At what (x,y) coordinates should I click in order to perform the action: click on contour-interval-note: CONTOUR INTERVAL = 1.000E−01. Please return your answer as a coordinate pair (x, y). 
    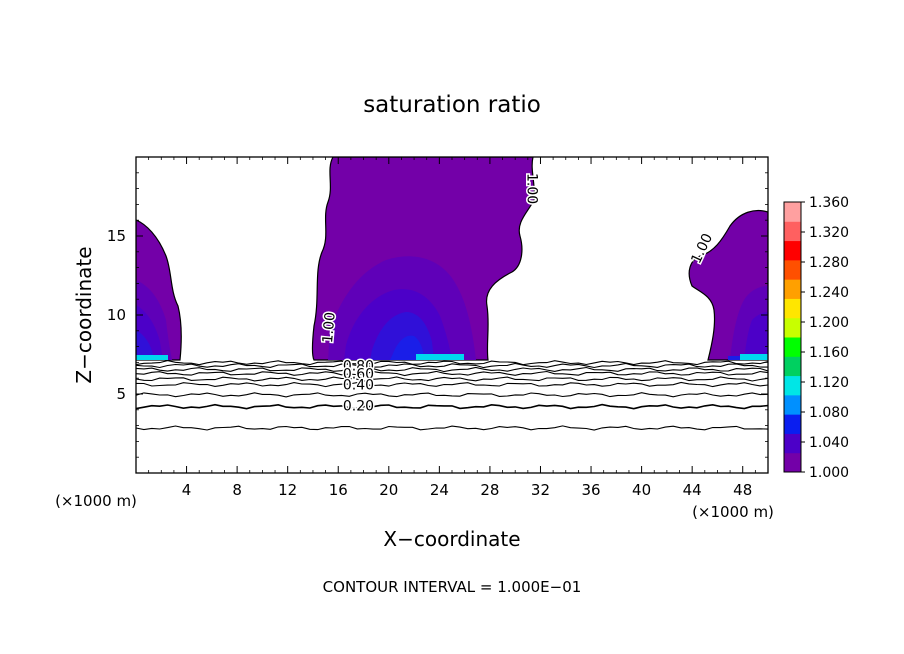
    Looking at the image, I should click on (452, 587).